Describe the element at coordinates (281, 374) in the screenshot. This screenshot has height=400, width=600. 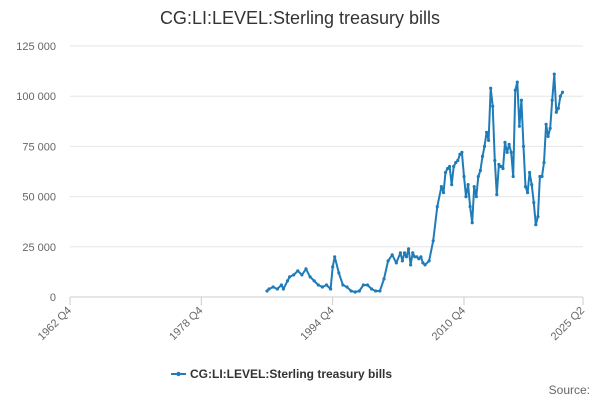
I see `legend: CG:LI:LEVEL:Sterling treasury bills` at that location.